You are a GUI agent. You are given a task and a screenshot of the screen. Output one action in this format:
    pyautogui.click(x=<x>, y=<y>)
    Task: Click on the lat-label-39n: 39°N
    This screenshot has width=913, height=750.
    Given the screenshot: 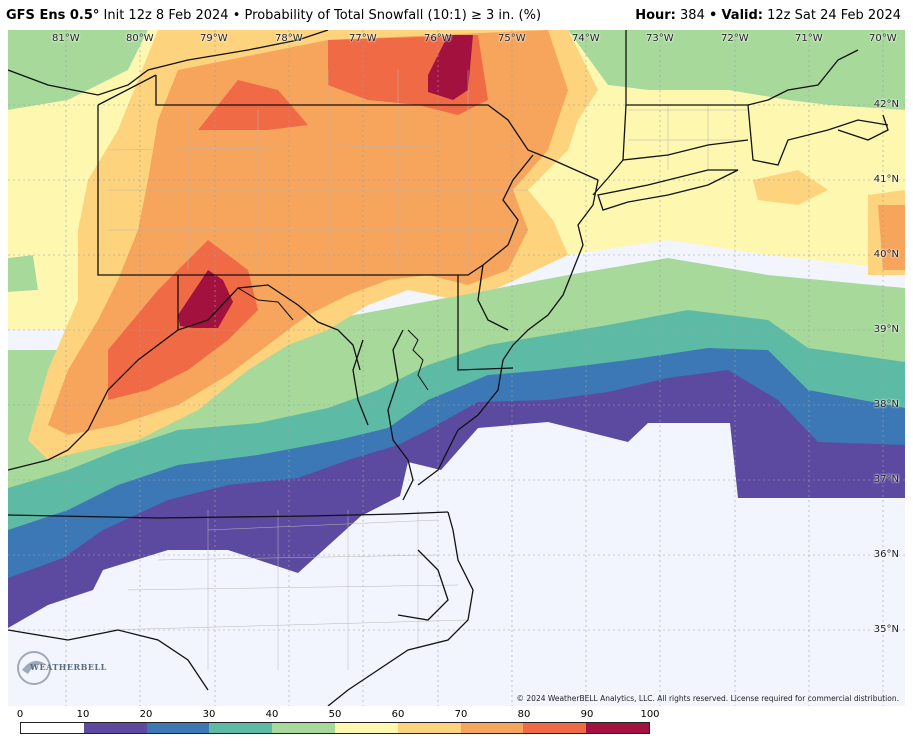 What is the action you would take?
    pyautogui.click(x=886, y=329)
    